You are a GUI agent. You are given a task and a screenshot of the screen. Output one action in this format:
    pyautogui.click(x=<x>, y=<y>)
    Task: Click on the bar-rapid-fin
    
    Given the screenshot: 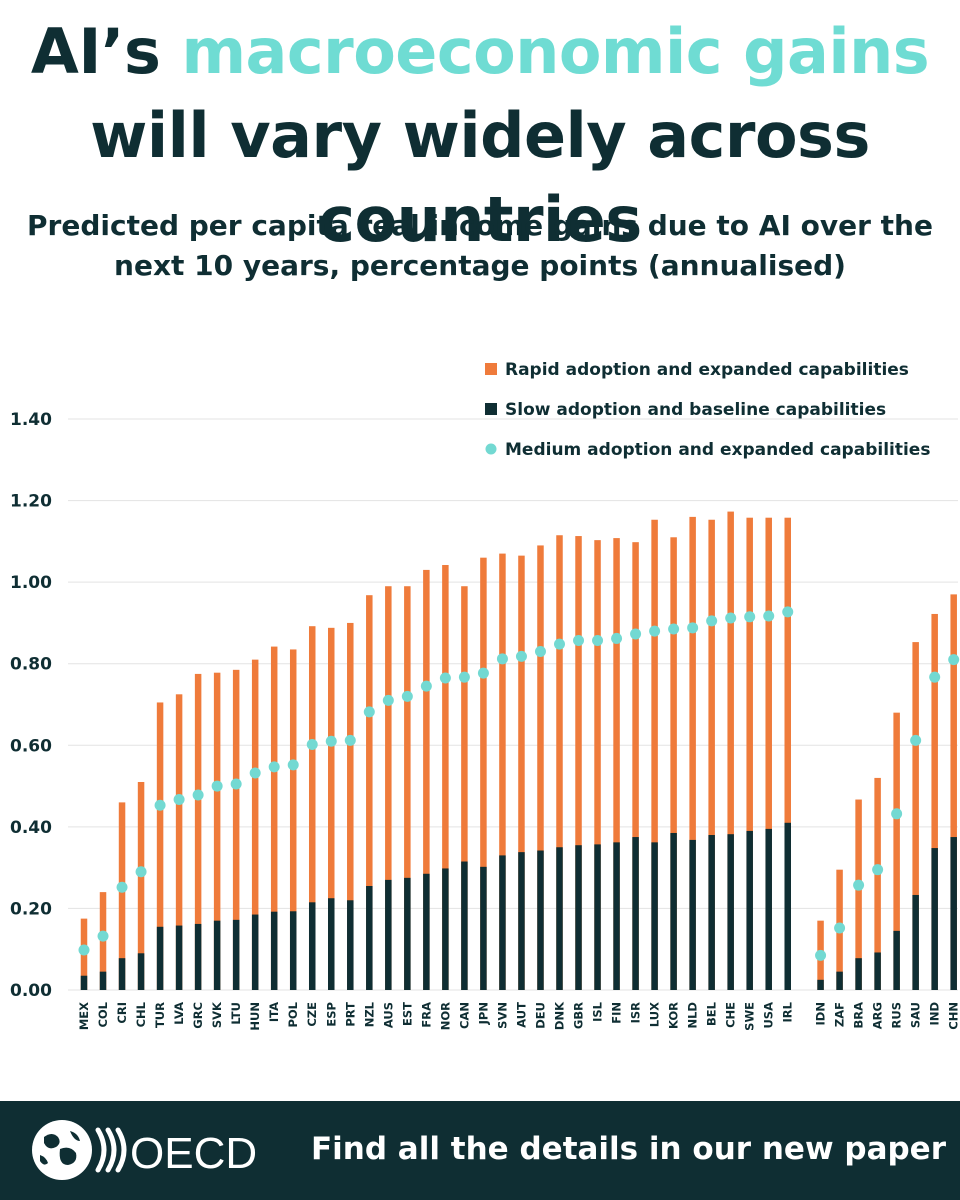 What is the action you would take?
    pyautogui.click(x=616, y=764)
    